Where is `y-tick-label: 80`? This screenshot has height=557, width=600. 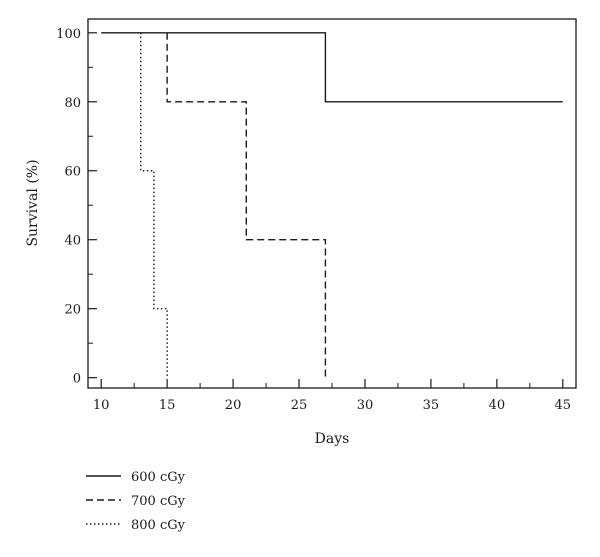 y-tick-label: 80 is located at coordinates (72, 103).